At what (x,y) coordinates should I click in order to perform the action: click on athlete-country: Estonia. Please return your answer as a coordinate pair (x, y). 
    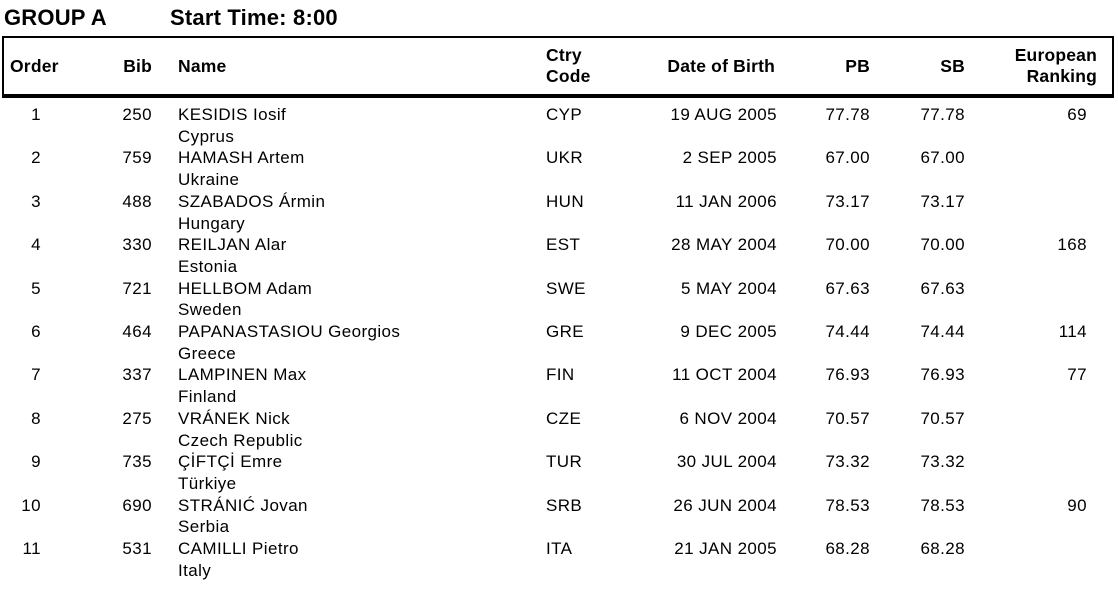
    Looking at the image, I should click on (208, 266).